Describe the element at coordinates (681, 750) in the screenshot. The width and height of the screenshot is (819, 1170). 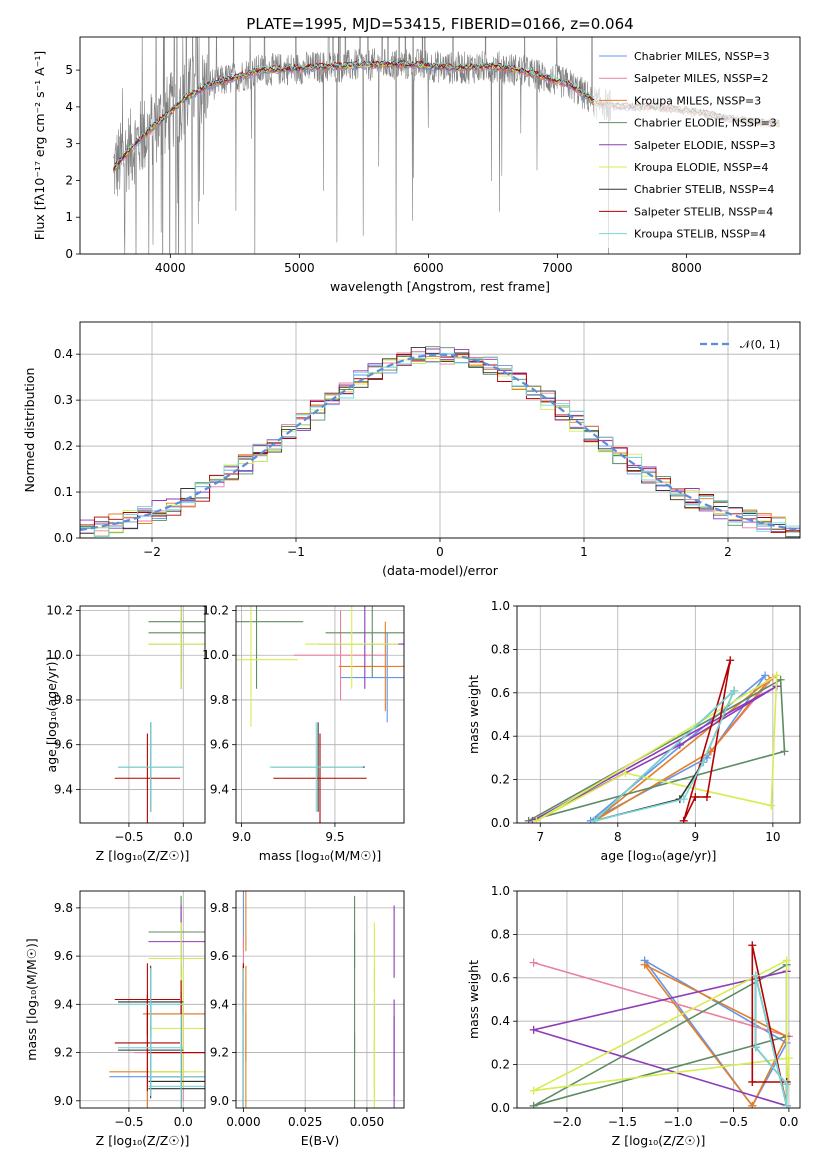
I see `weight-line-kroupa_miles` at that location.